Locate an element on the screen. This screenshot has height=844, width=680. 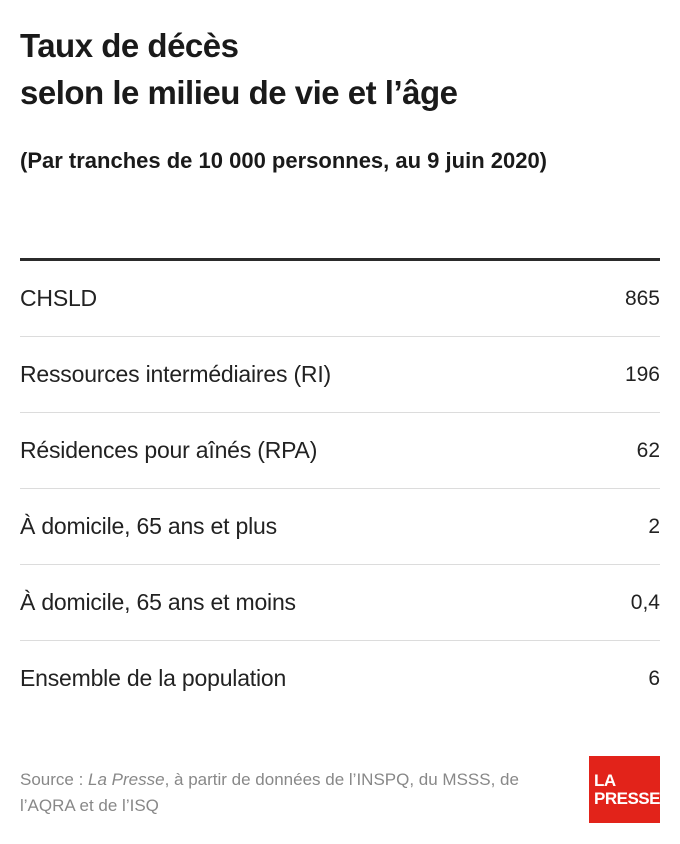
table-row: CHSLD 865 is located at coordinates (340, 299).